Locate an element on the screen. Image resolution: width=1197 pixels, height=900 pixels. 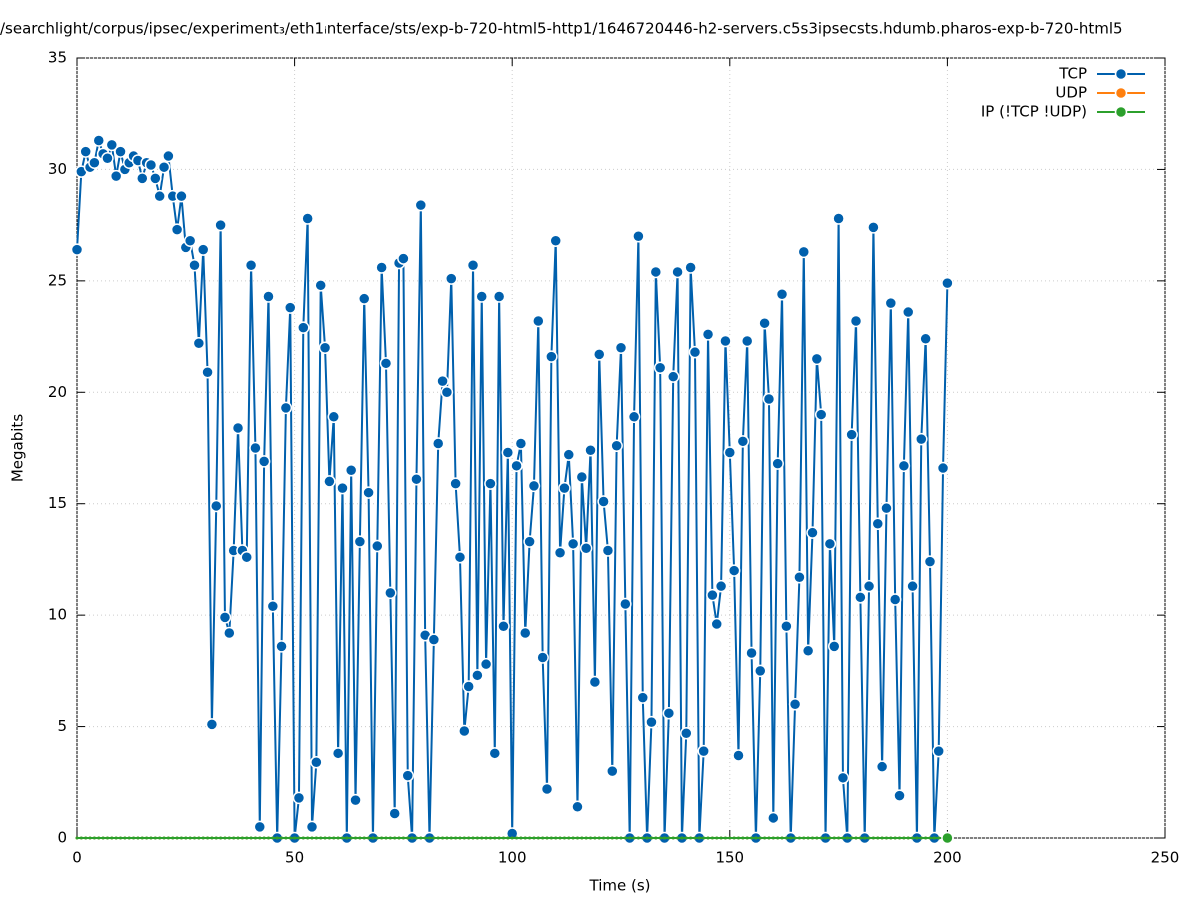
x-tick-label: 250 is located at coordinates (1165, 858).